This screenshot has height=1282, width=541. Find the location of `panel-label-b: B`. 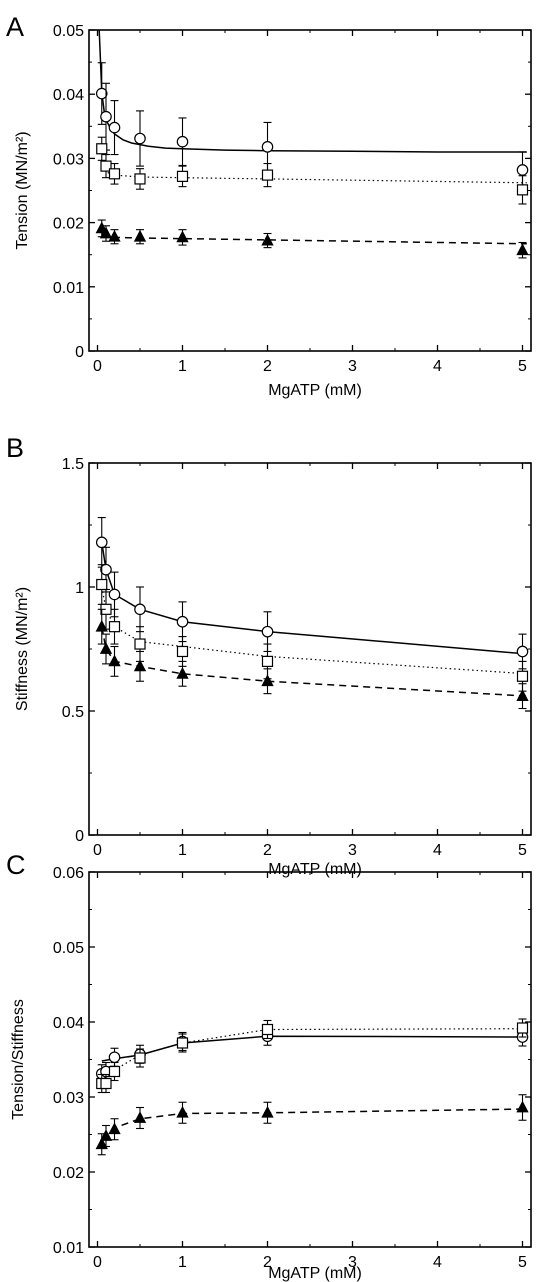

panel-label-b: B is located at coordinates (15, 448).